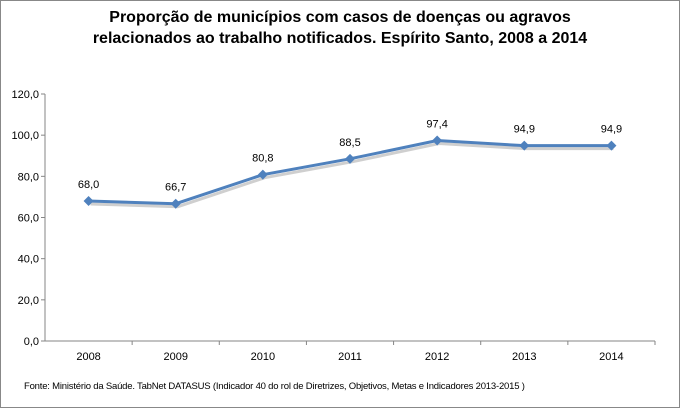  Describe the element at coordinates (31, 342) in the screenshot. I see `y-tick-label: 0,0` at that location.